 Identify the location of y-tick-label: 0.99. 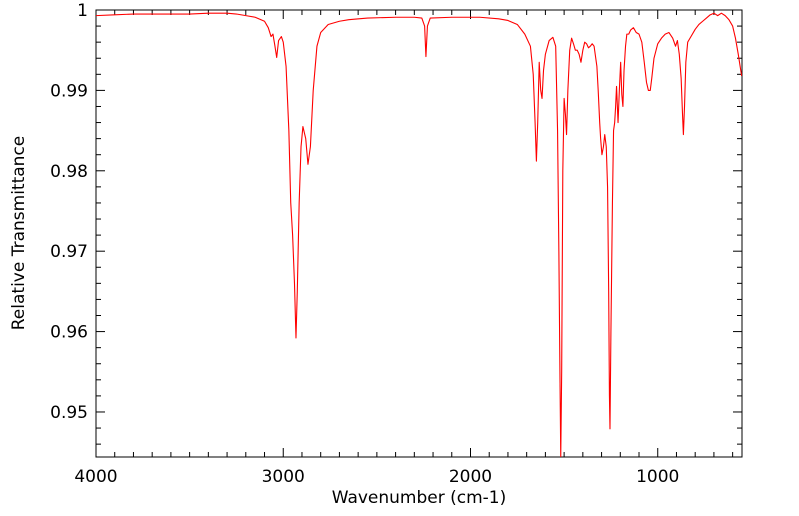
(69, 91).